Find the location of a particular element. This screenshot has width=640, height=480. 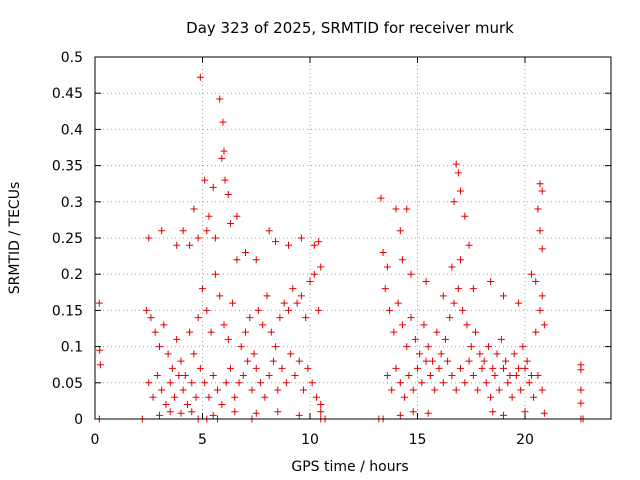

y-tick-label: 0.5 is located at coordinates (72, 58).